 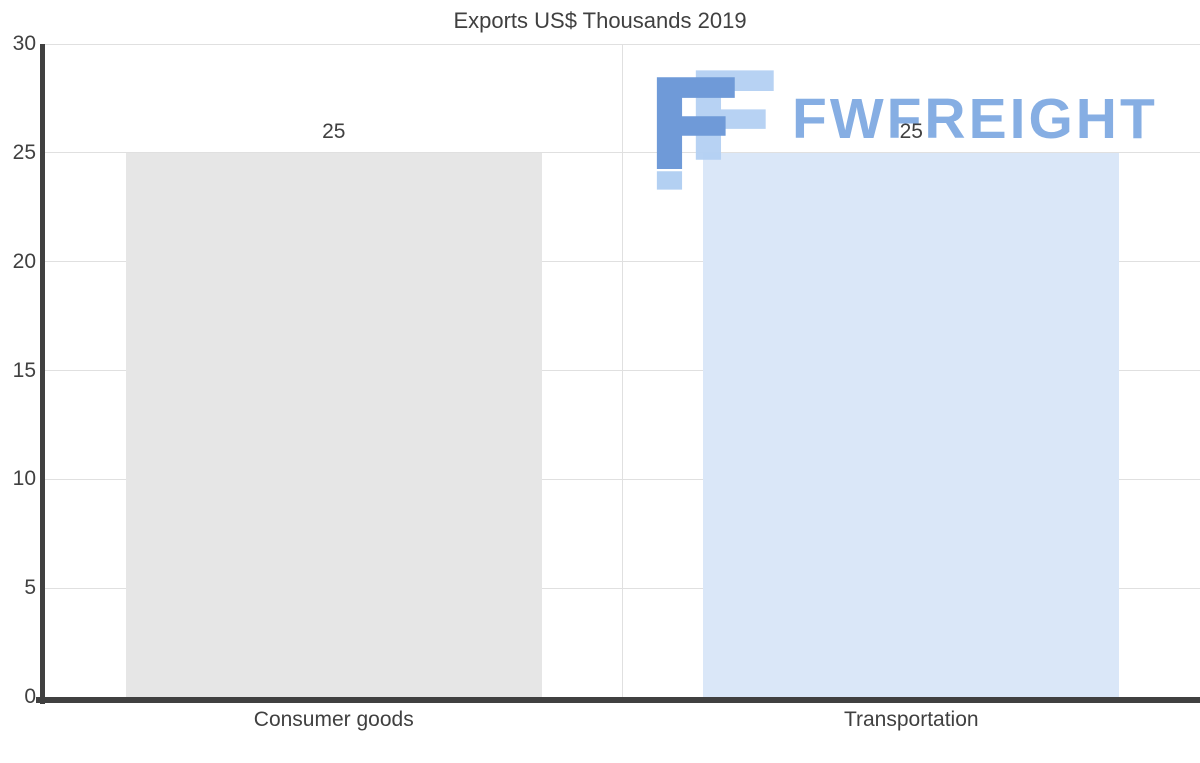 I want to click on y-axis-tick-label: 15, so click(x=24, y=370).